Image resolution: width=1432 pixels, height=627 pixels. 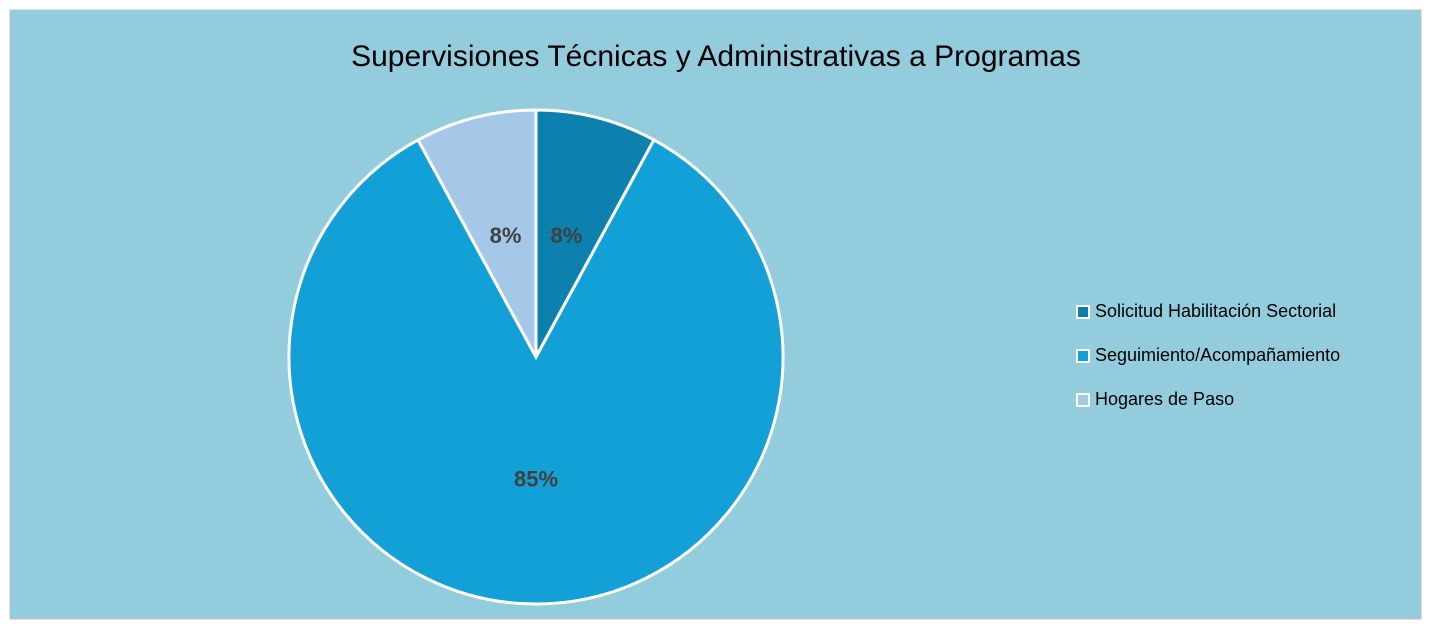 I want to click on data-label: 85%, so click(x=536, y=478).